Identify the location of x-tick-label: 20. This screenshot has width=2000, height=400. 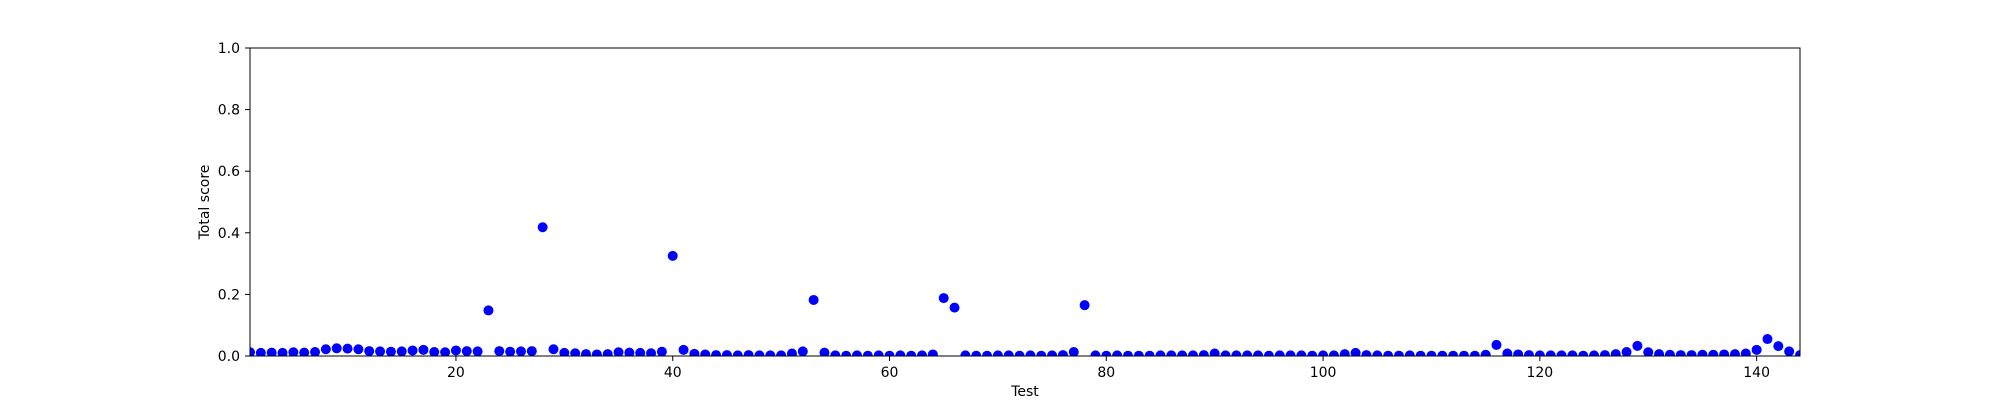
(456, 373).